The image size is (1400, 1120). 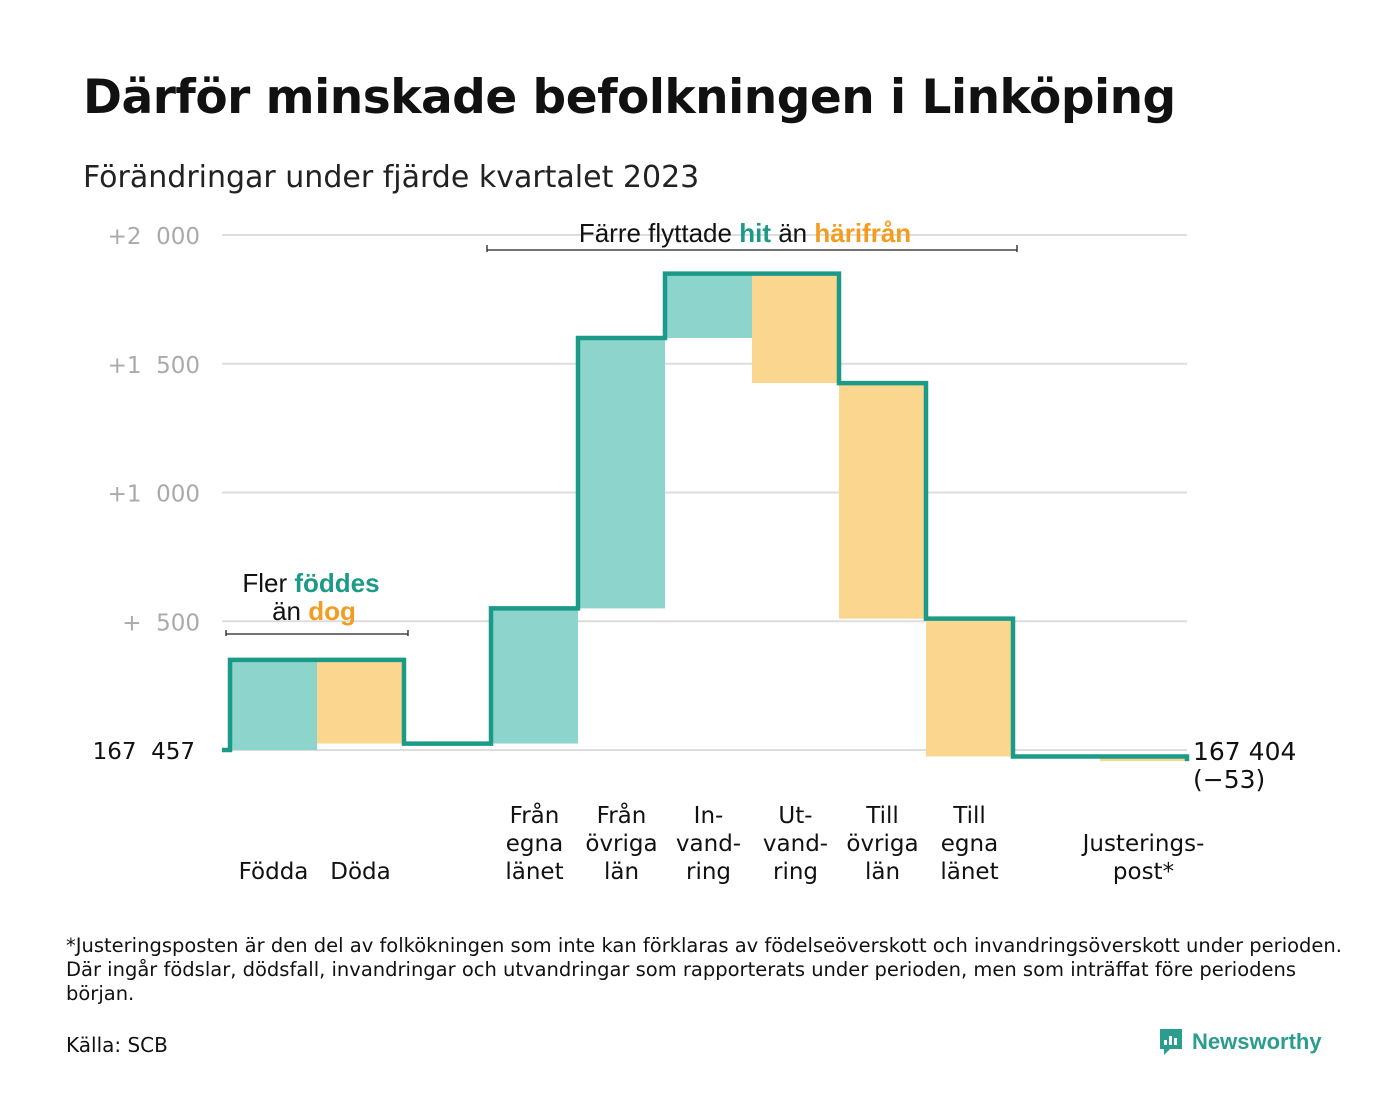 What do you see at coordinates (1171, 1042) in the screenshot?
I see `newsworthy-logo-icon` at bounding box center [1171, 1042].